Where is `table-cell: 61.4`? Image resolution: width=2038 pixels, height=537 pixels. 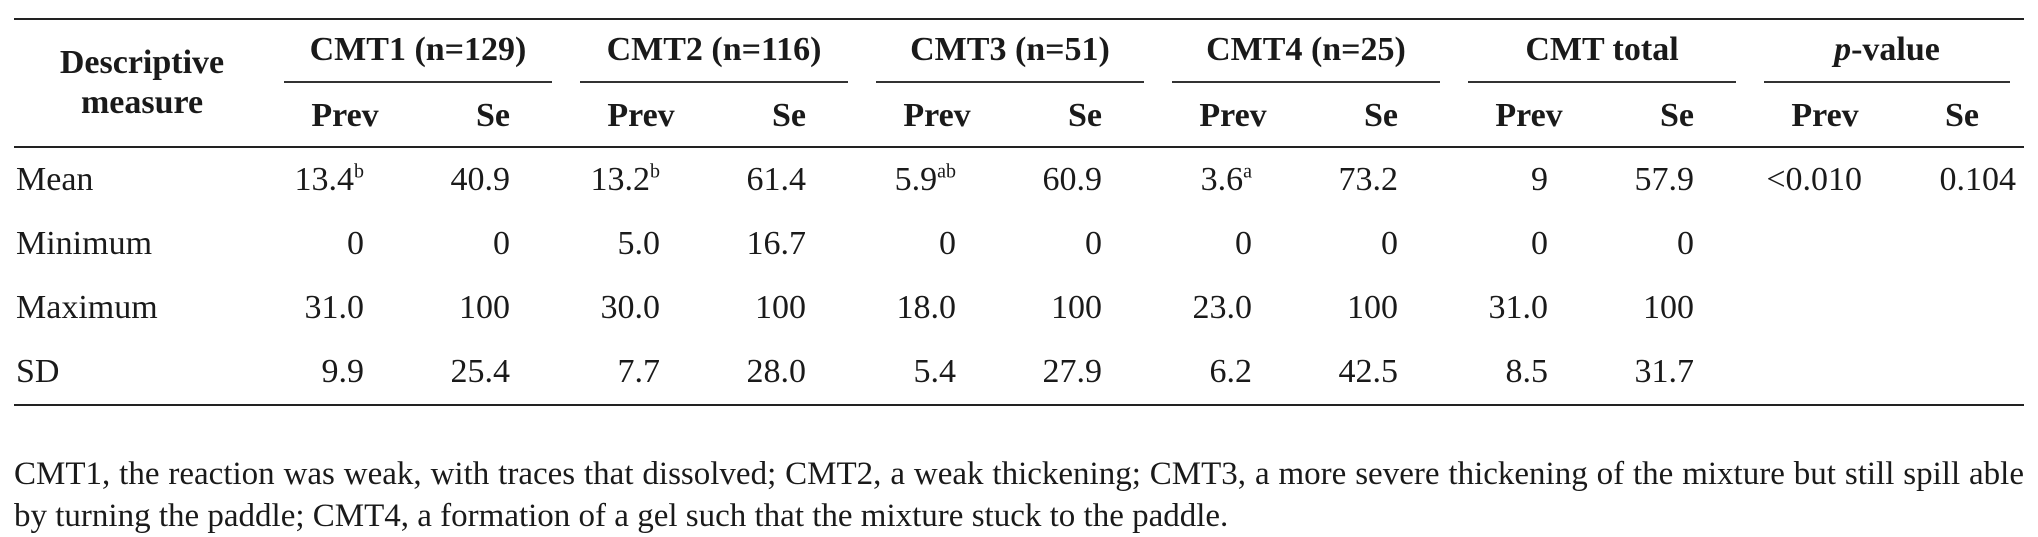 table-cell: 61.4 is located at coordinates (789, 179).